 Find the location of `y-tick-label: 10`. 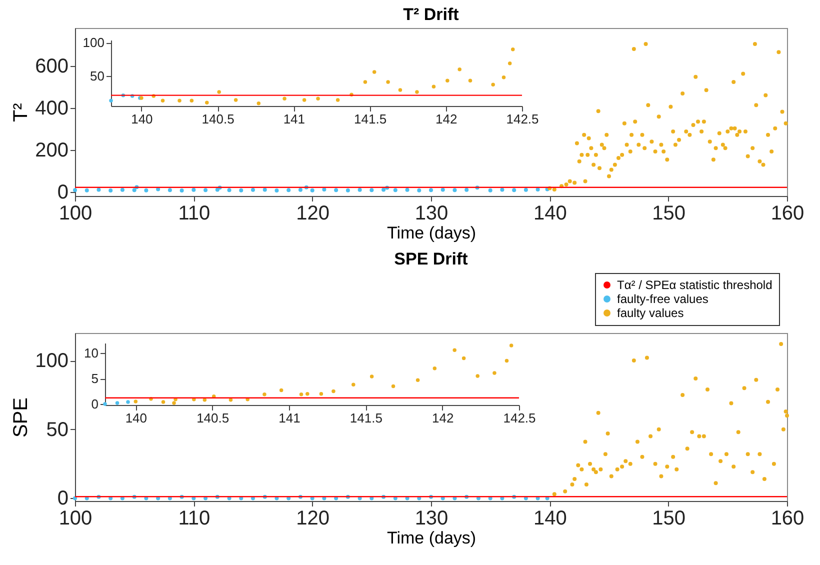

y-tick-label: 10 is located at coordinates (91, 353).